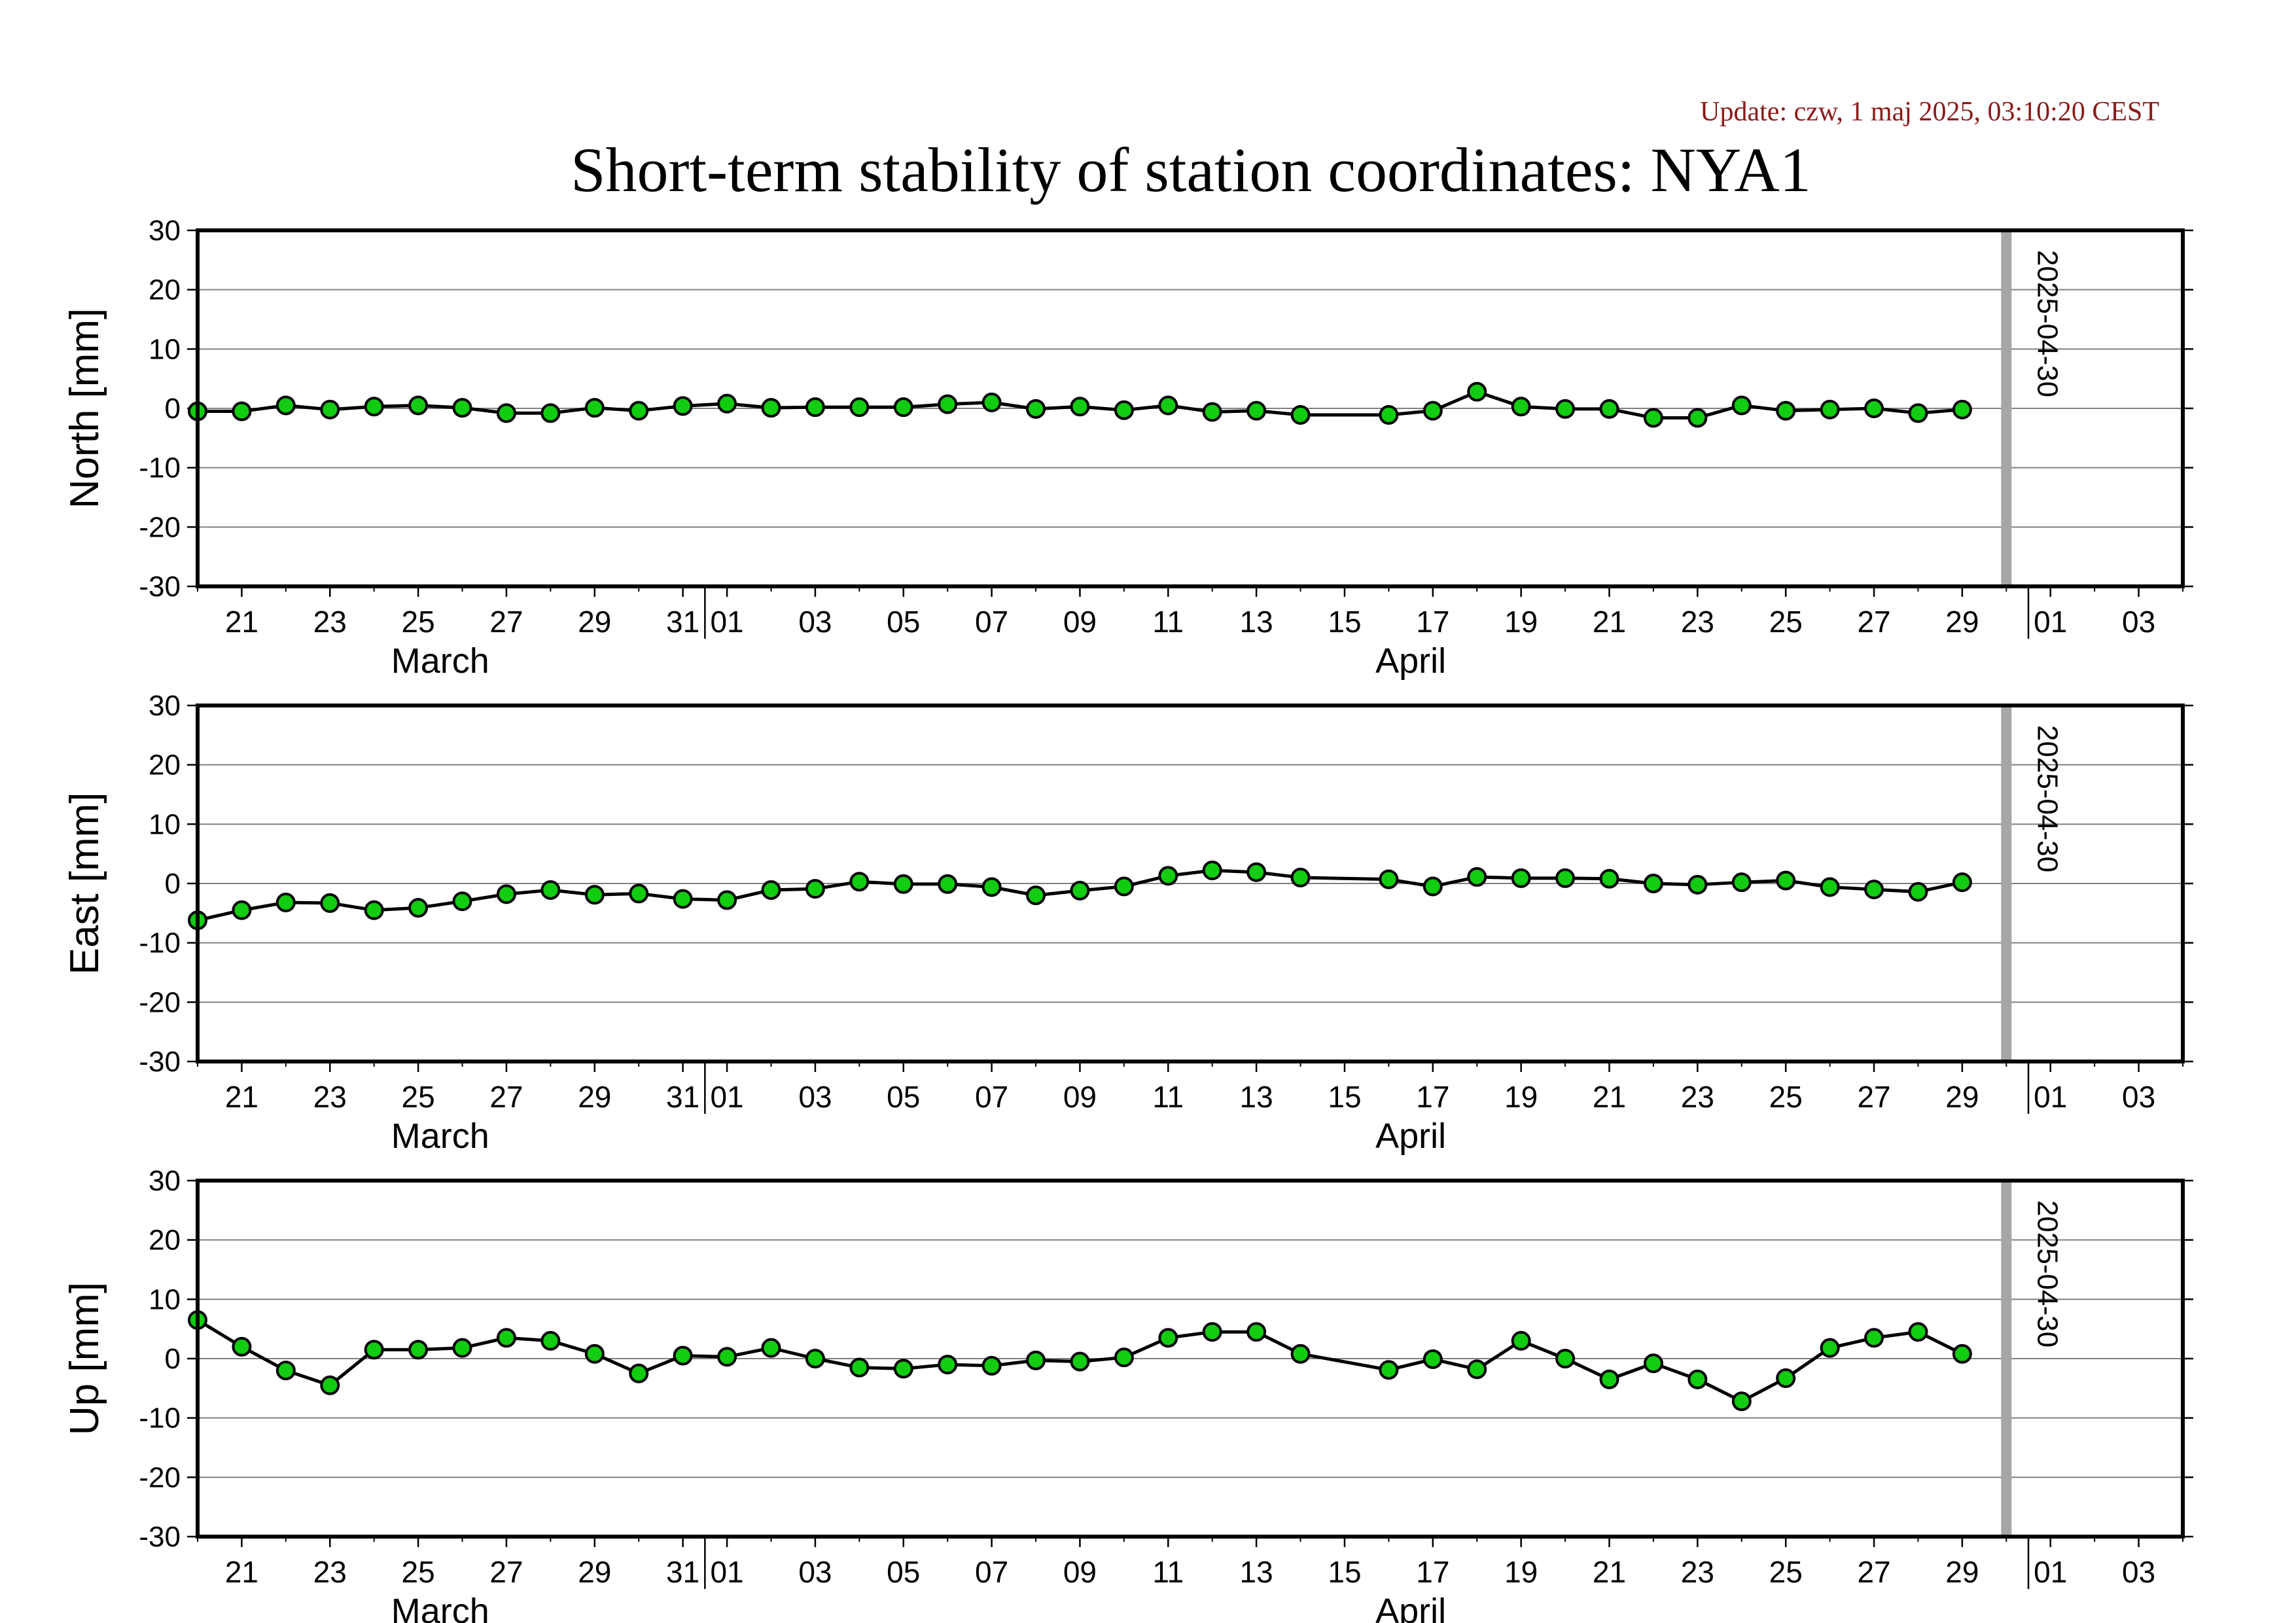 This screenshot has width=2296, height=1623. I want to click on month-label: April, so click(1411, 1607).